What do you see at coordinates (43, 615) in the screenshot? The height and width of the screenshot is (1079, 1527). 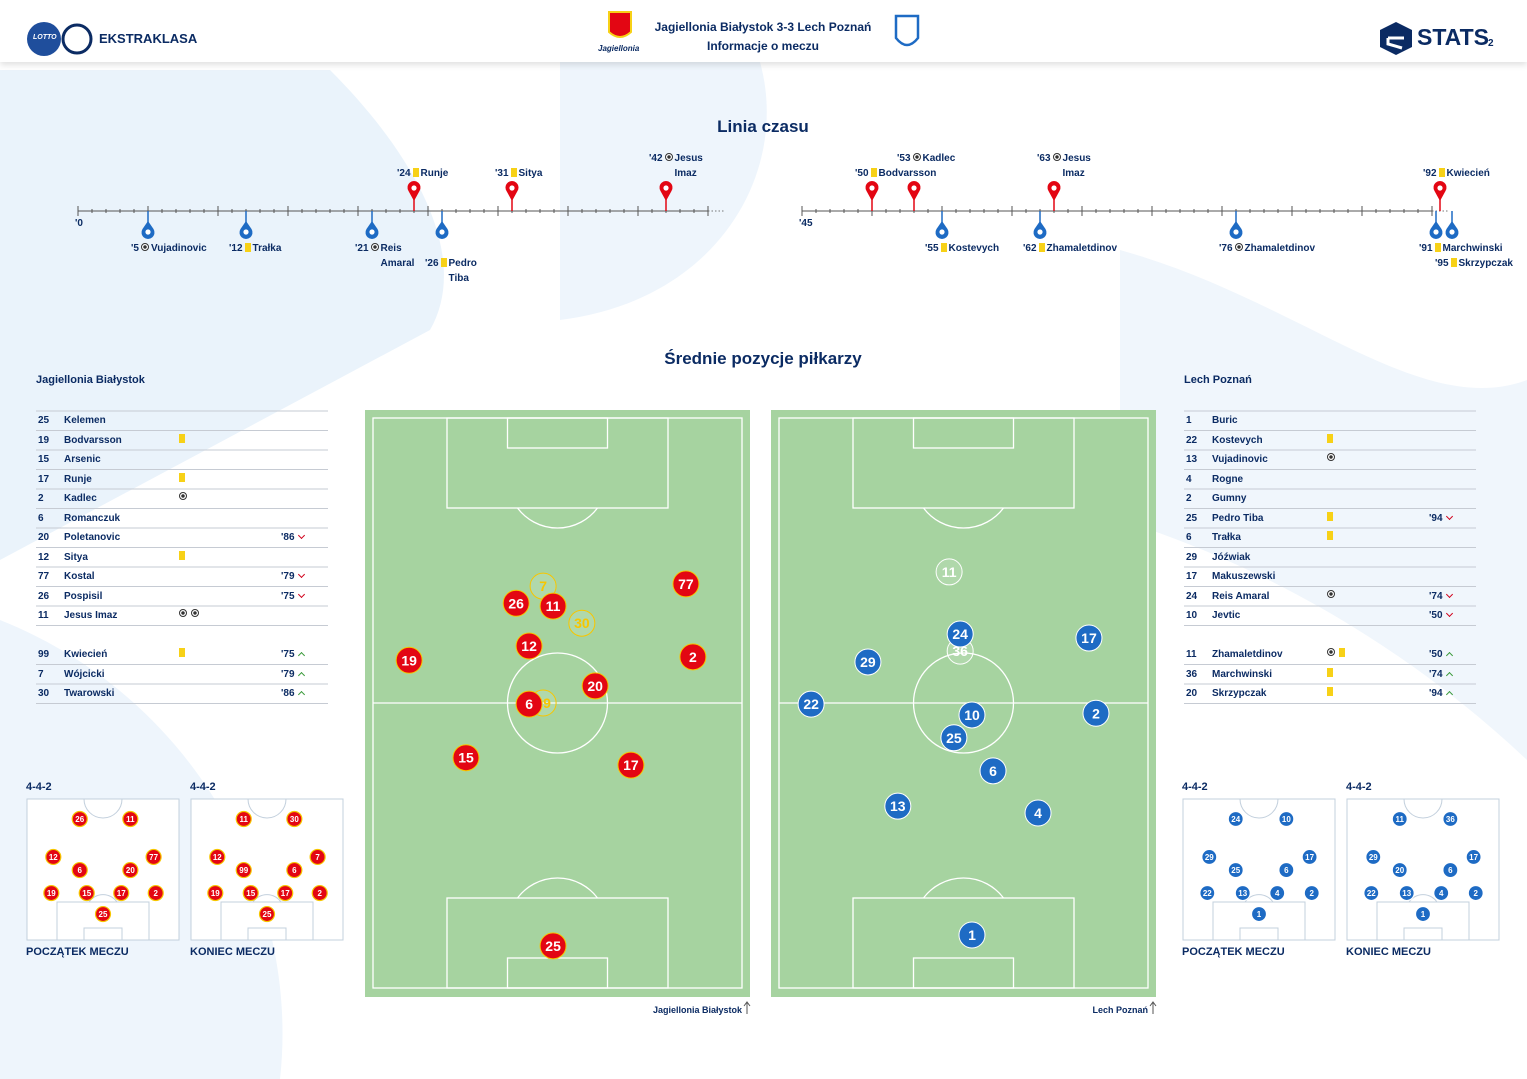 I see `shirt-number: 11` at bounding box center [43, 615].